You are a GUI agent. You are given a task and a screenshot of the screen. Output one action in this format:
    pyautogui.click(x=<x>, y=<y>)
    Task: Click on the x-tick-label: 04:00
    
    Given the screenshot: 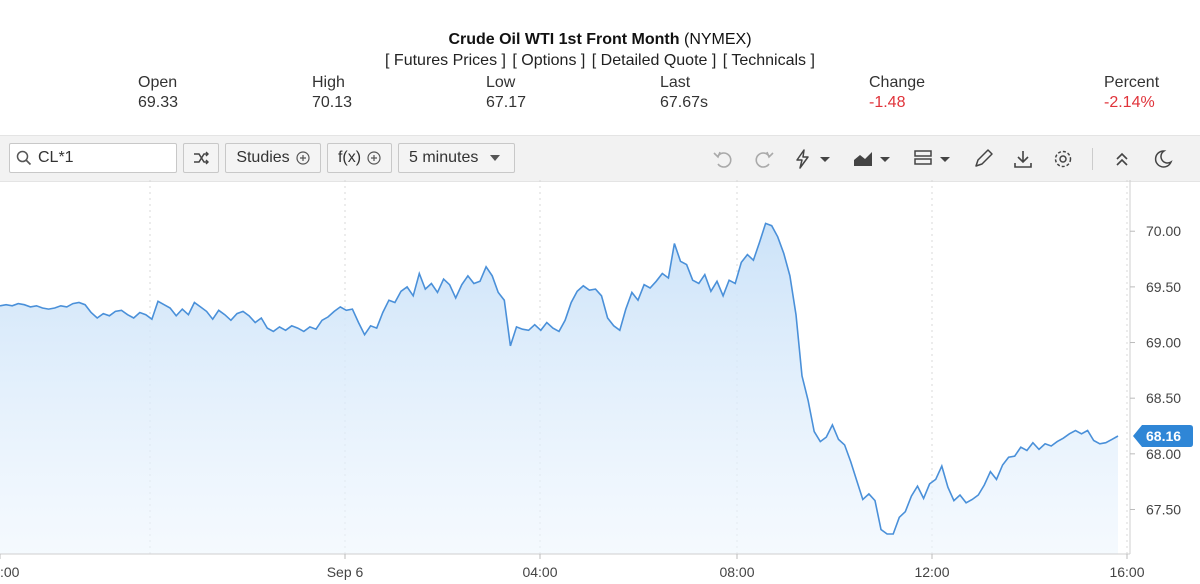 What is the action you would take?
    pyautogui.click(x=539, y=572)
    